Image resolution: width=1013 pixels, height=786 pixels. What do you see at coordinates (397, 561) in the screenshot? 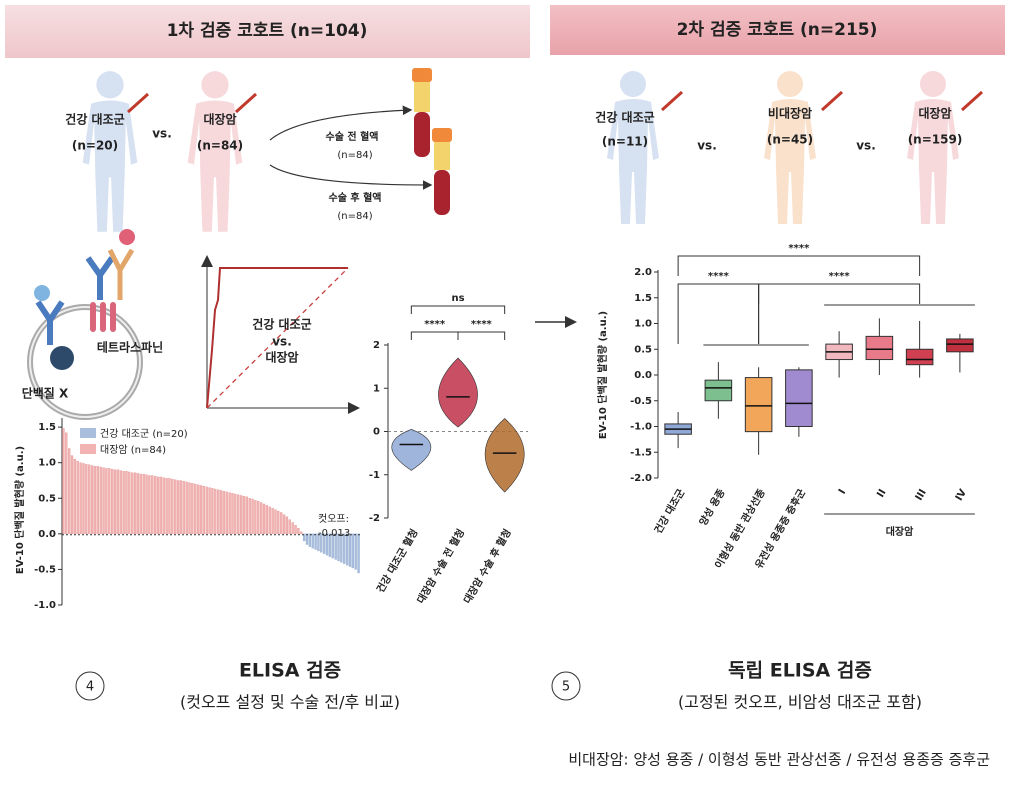
I see `x-tick-label: 건강 대조군 혈청` at bounding box center [397, 561].